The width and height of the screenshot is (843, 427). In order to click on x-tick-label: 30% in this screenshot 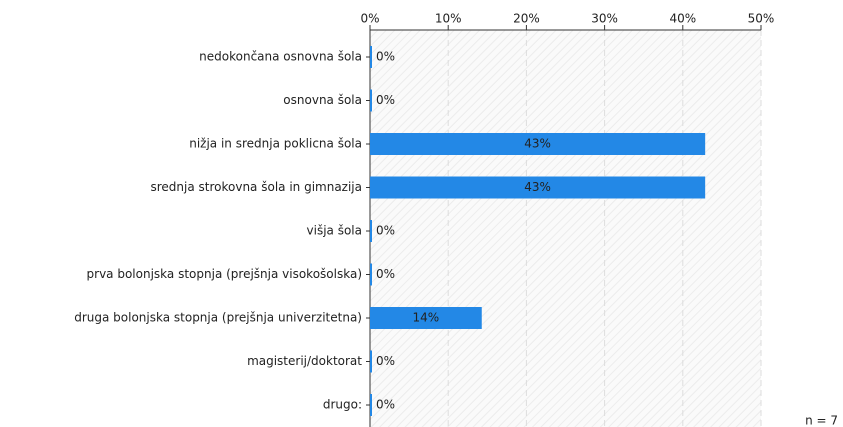, I will do `click(604, 19)`.